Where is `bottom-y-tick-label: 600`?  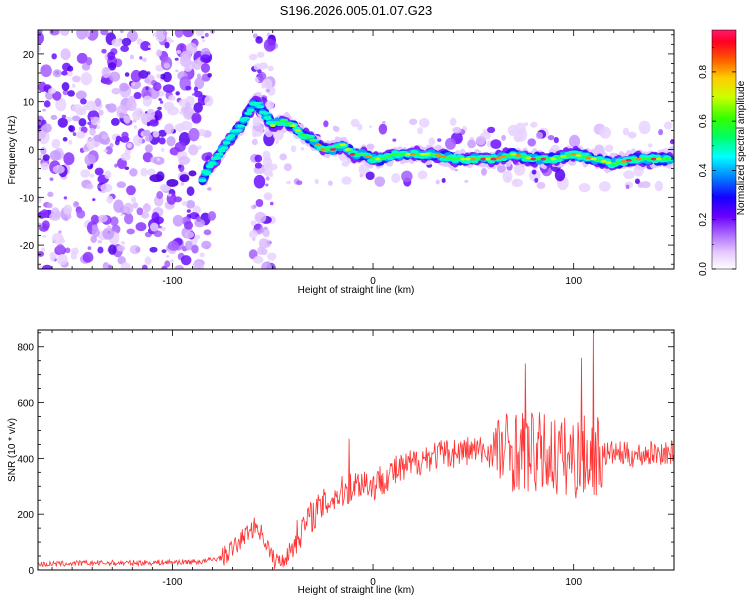
bottom-y-tick-label: 600 is located at coordinates (25, 404).